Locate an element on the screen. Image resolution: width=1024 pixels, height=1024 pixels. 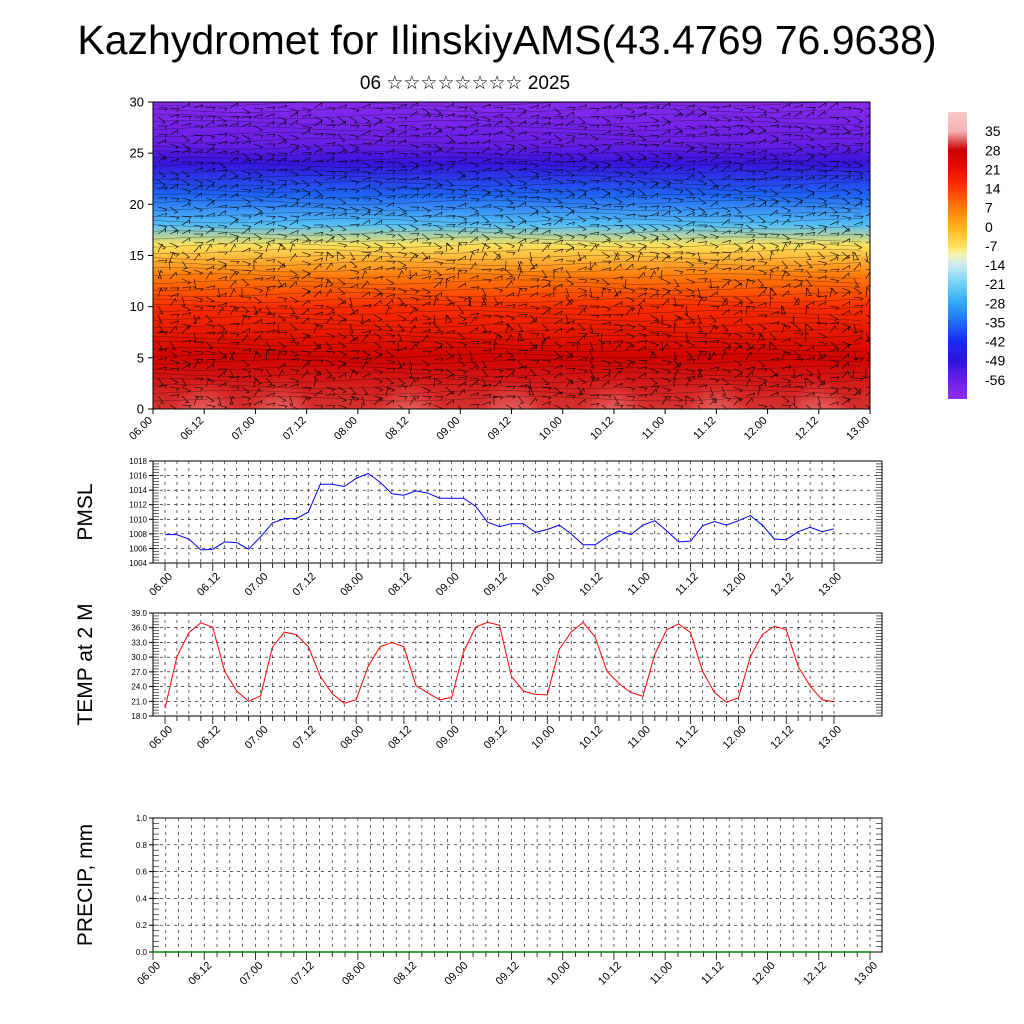
x-tick-label: 08.00 is located at coordinates (352, 738).